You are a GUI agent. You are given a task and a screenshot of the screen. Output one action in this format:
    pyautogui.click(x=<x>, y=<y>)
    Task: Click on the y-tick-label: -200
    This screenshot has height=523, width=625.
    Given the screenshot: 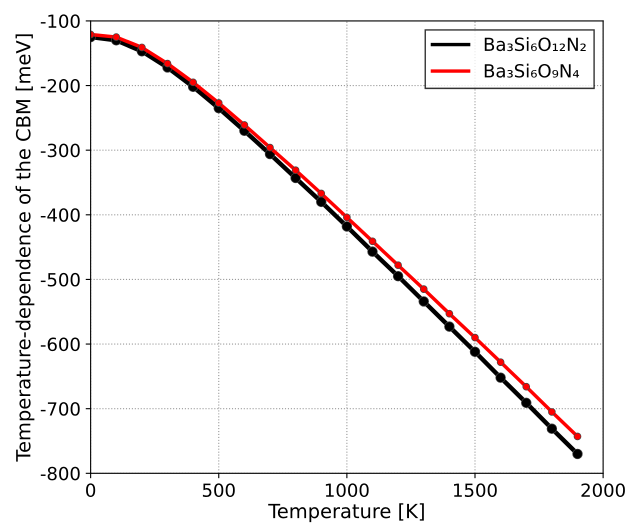 What is the action you would take?
    pyautogui.click(x=60, y=86)
    